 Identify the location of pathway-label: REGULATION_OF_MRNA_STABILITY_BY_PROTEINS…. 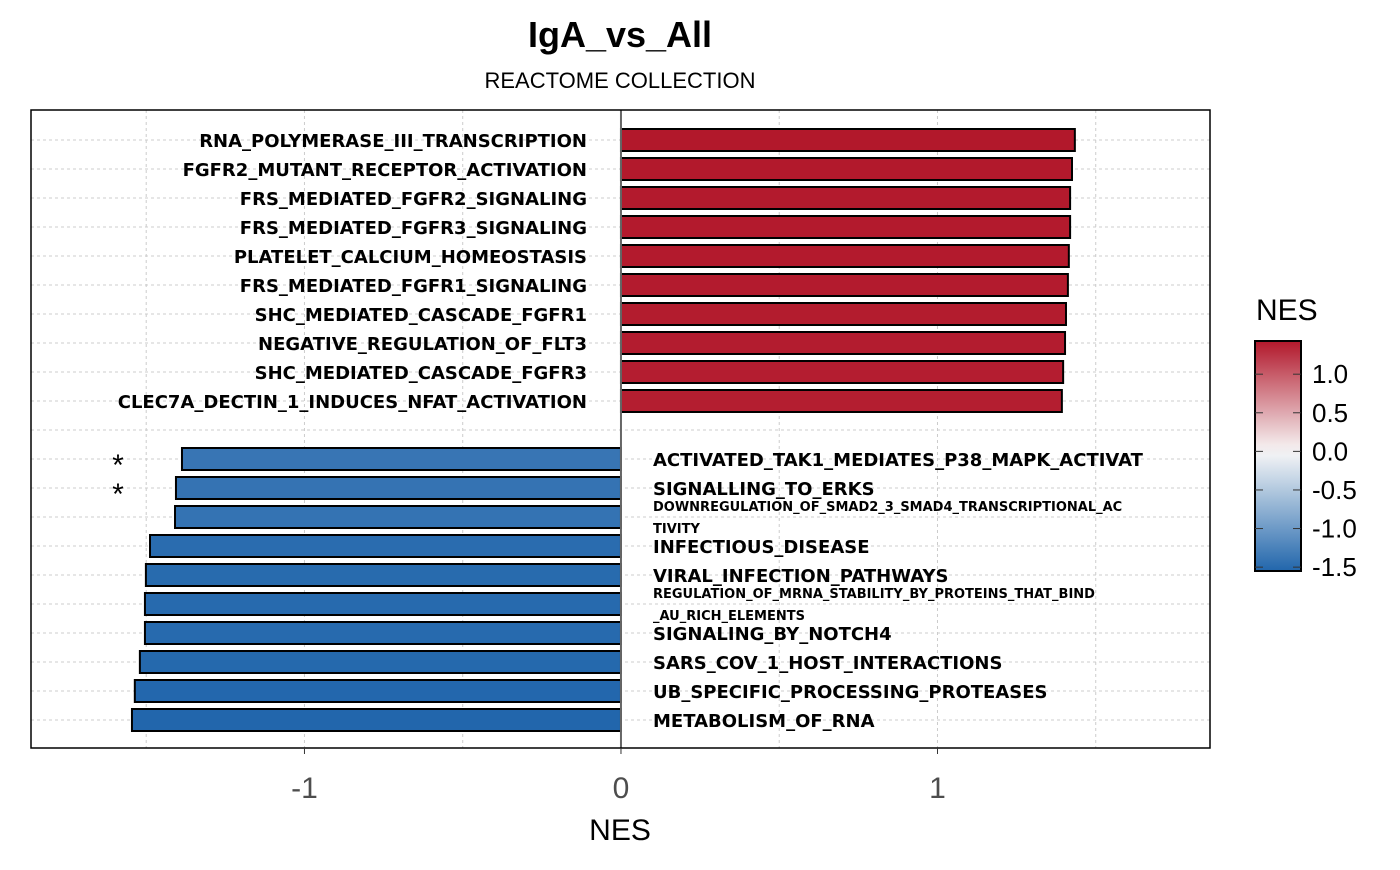
(874, 594).